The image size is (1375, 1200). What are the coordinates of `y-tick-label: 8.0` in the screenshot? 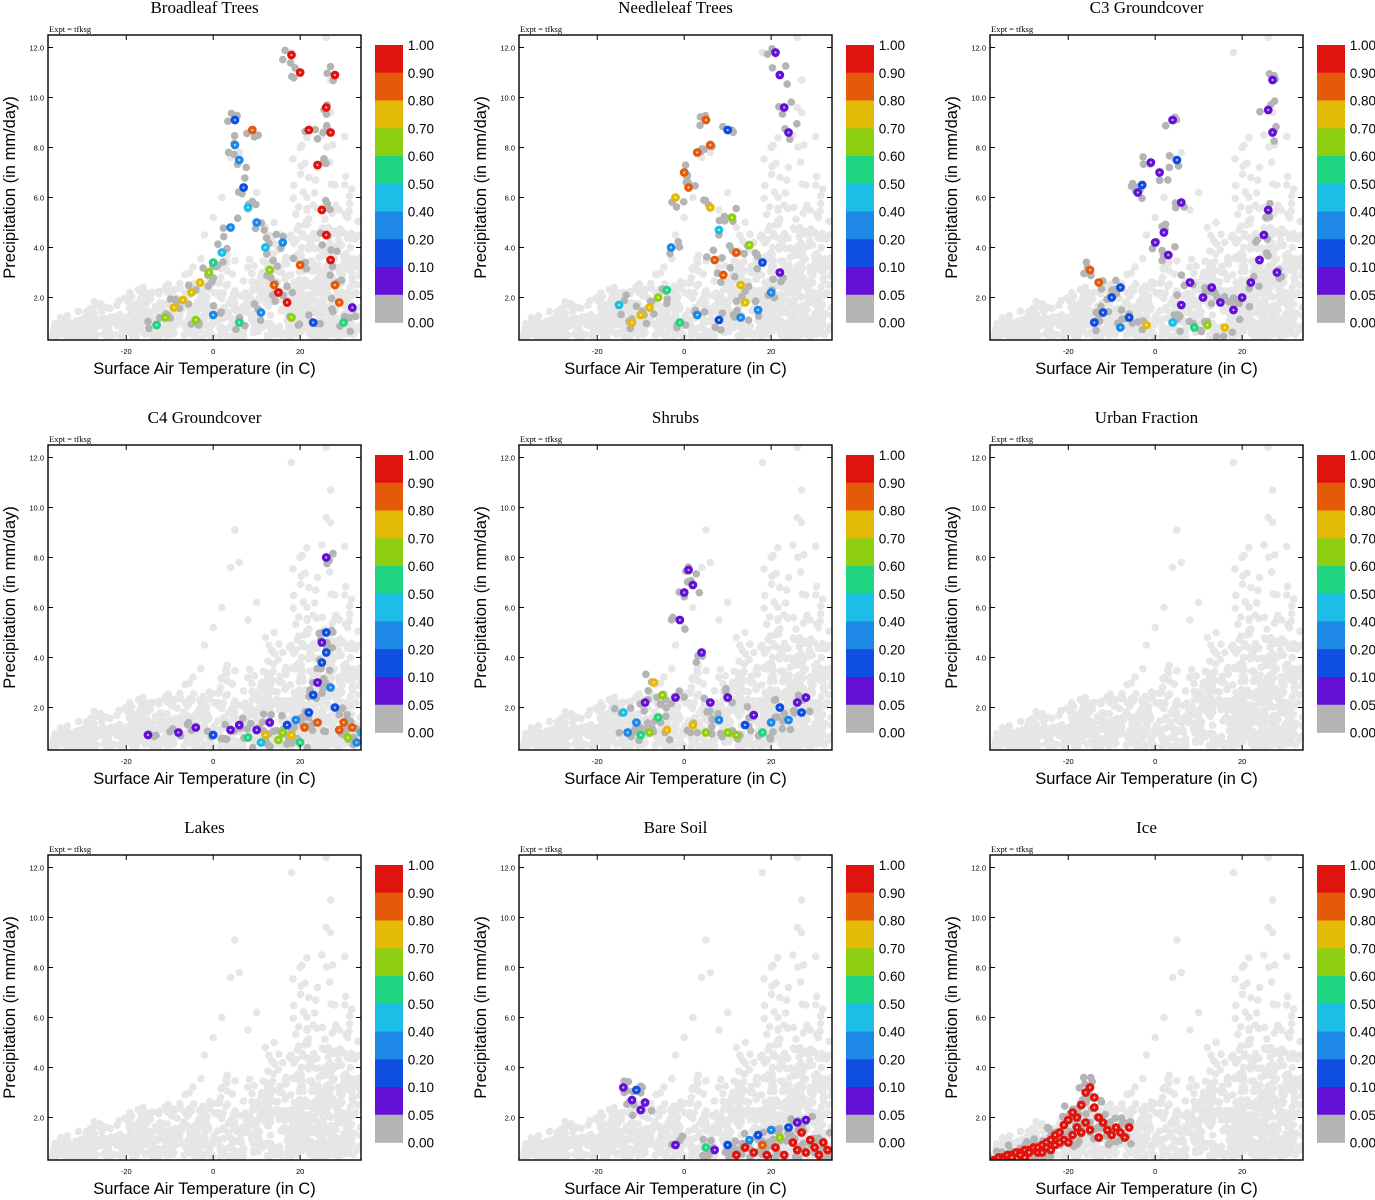 It's located at (981, 148).